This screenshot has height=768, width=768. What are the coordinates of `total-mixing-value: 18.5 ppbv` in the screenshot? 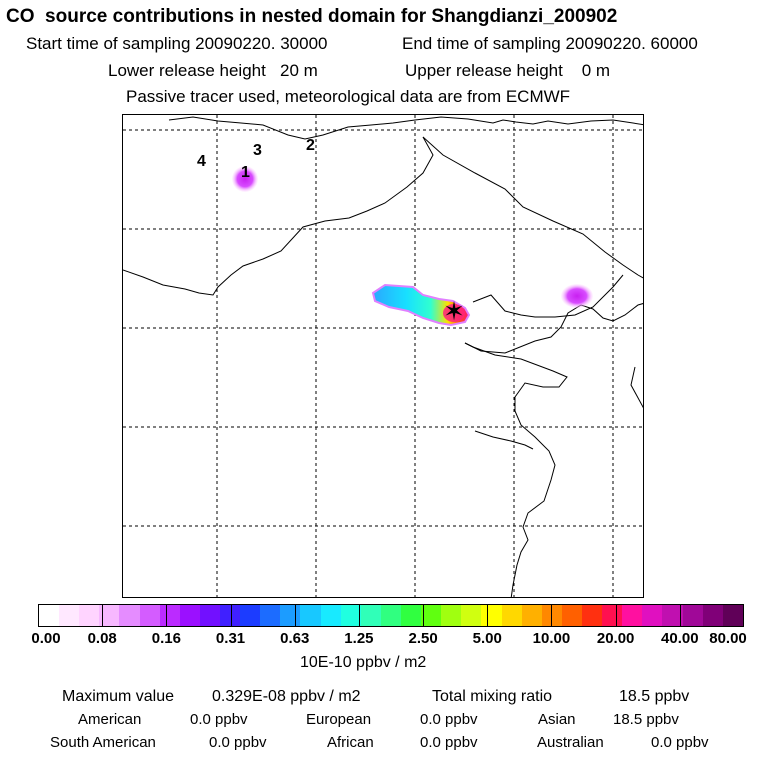 It's located at (654, 696).